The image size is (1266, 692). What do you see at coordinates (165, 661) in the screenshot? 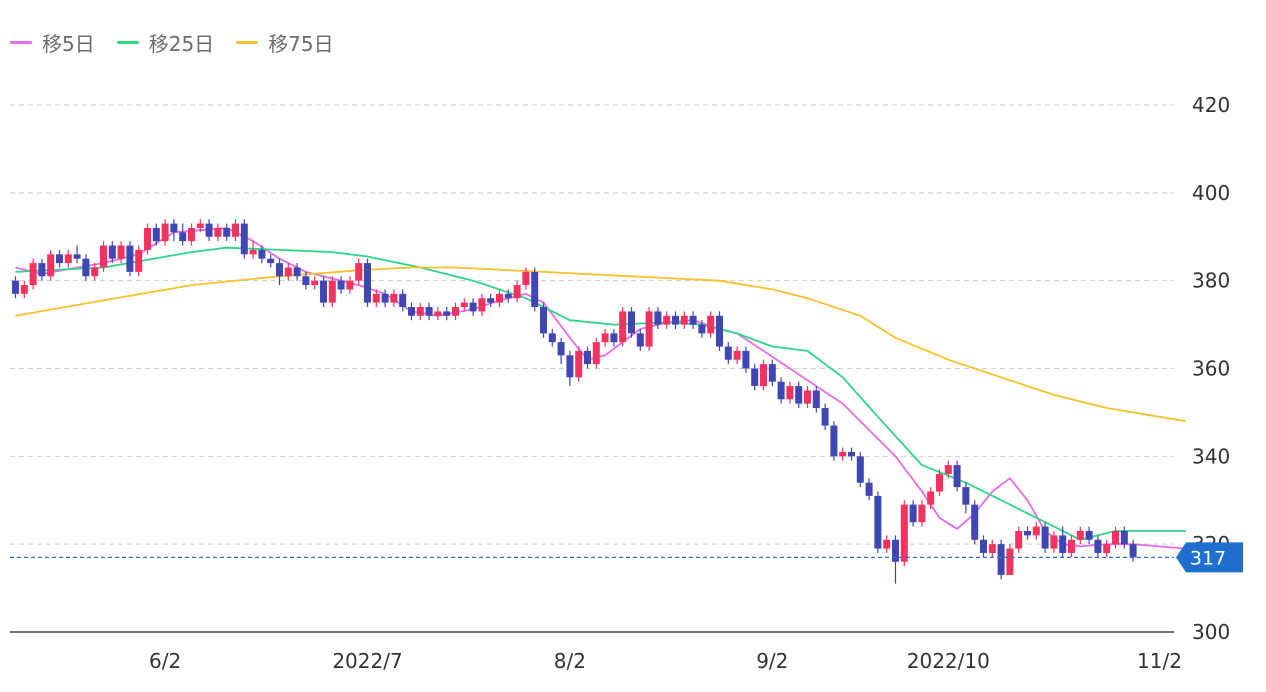
I see `x-tick-label: 6/2` at bounding box center [165, 661].